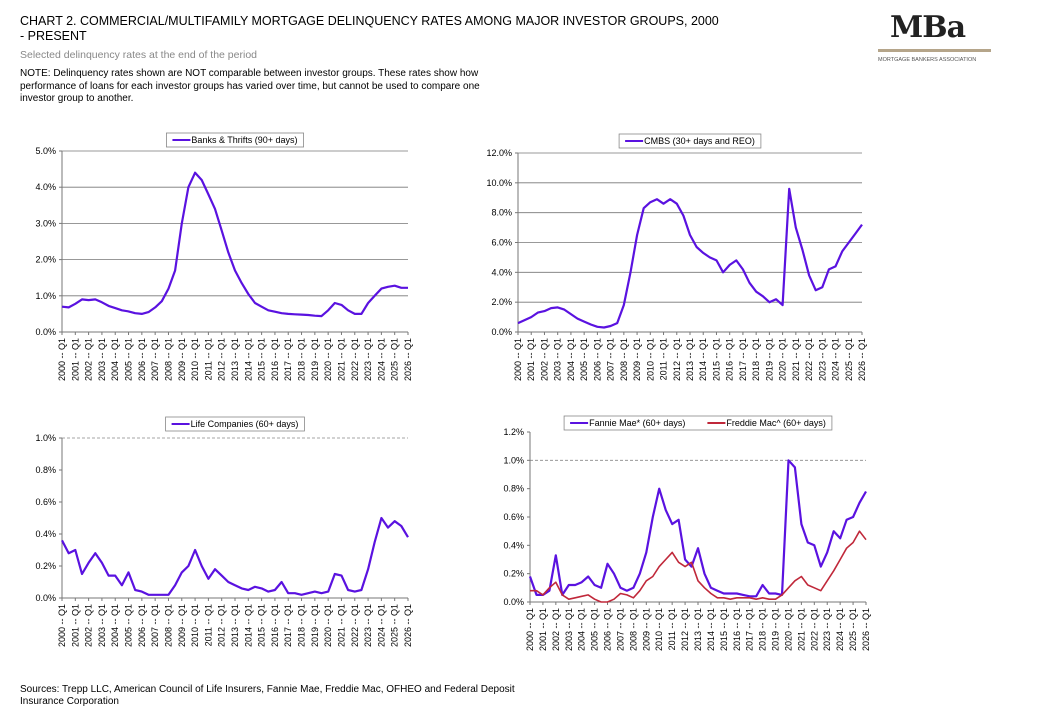 This screenshot has height=722, width=1058. Describe the element at coordinates (45, 151) in the screenshot. I see `y-tick-label: 5.0%` at that location.